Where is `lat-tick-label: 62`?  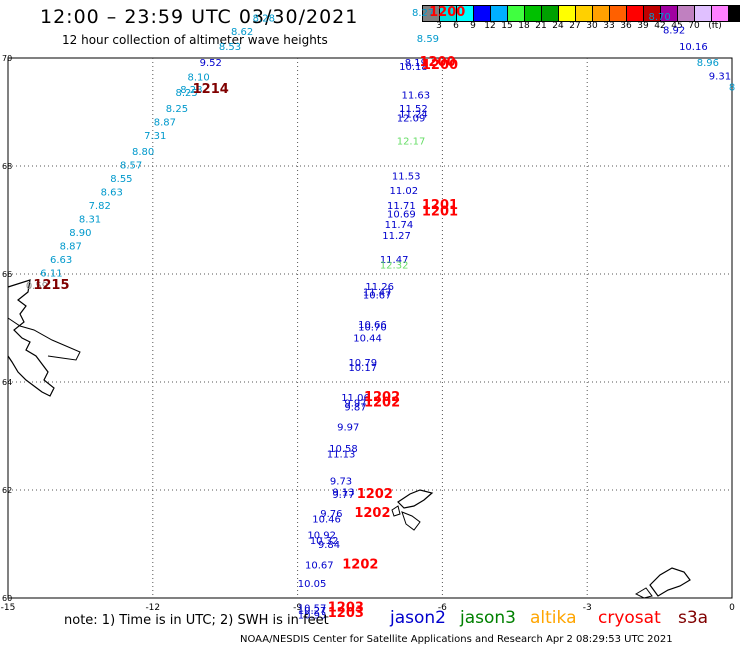 lat-tick-label: 62 is located at coordinates (7, 490).